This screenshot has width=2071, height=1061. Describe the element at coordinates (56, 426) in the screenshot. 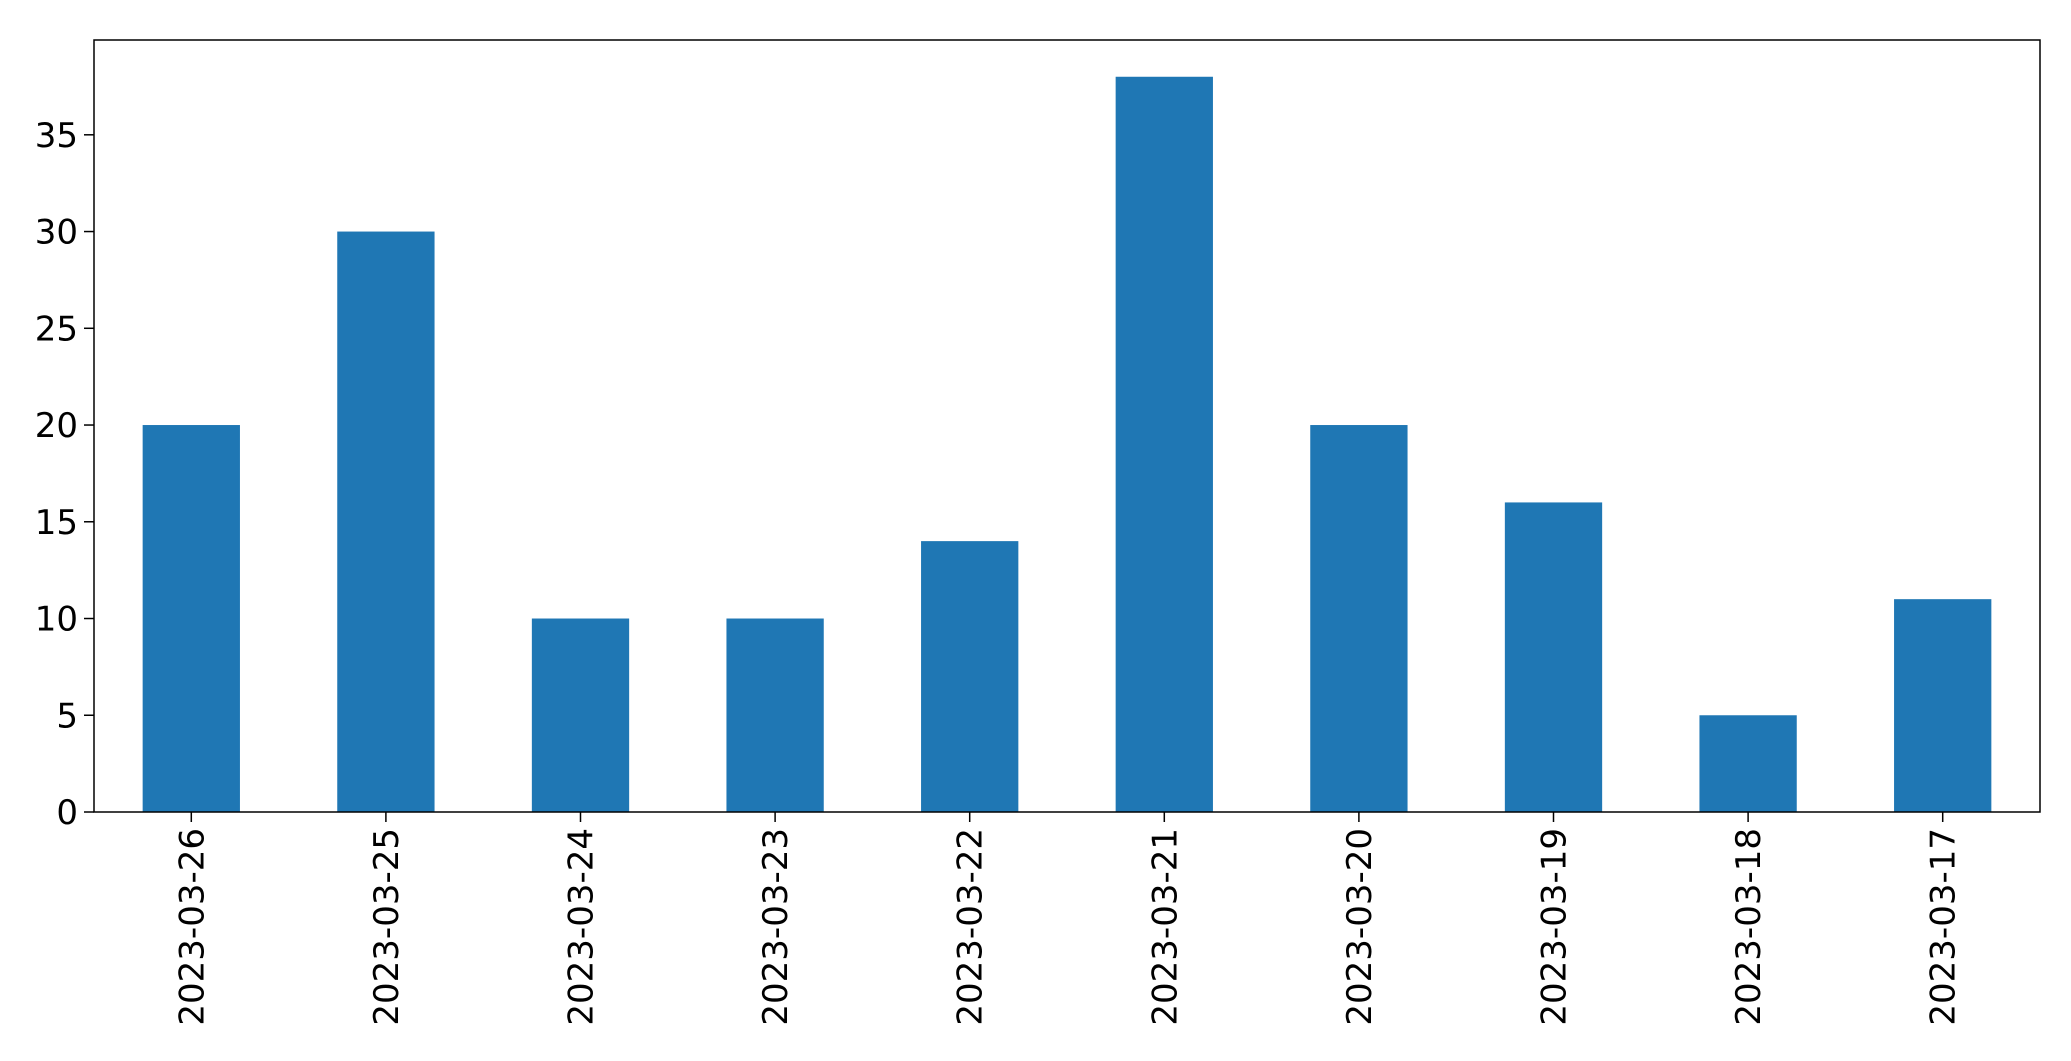

I see `y-tick-label: 20` at that location.